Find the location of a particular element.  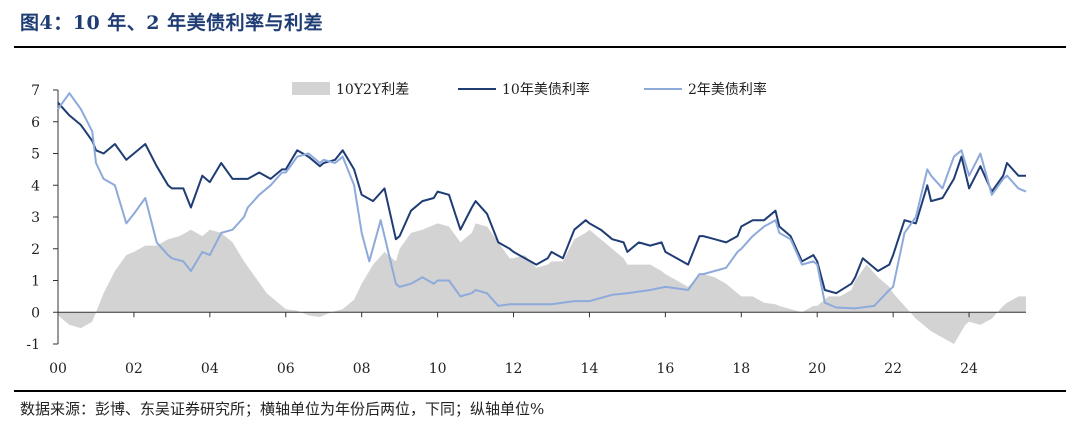

x-tick-label: 20 is located at coordinates (817, 369).